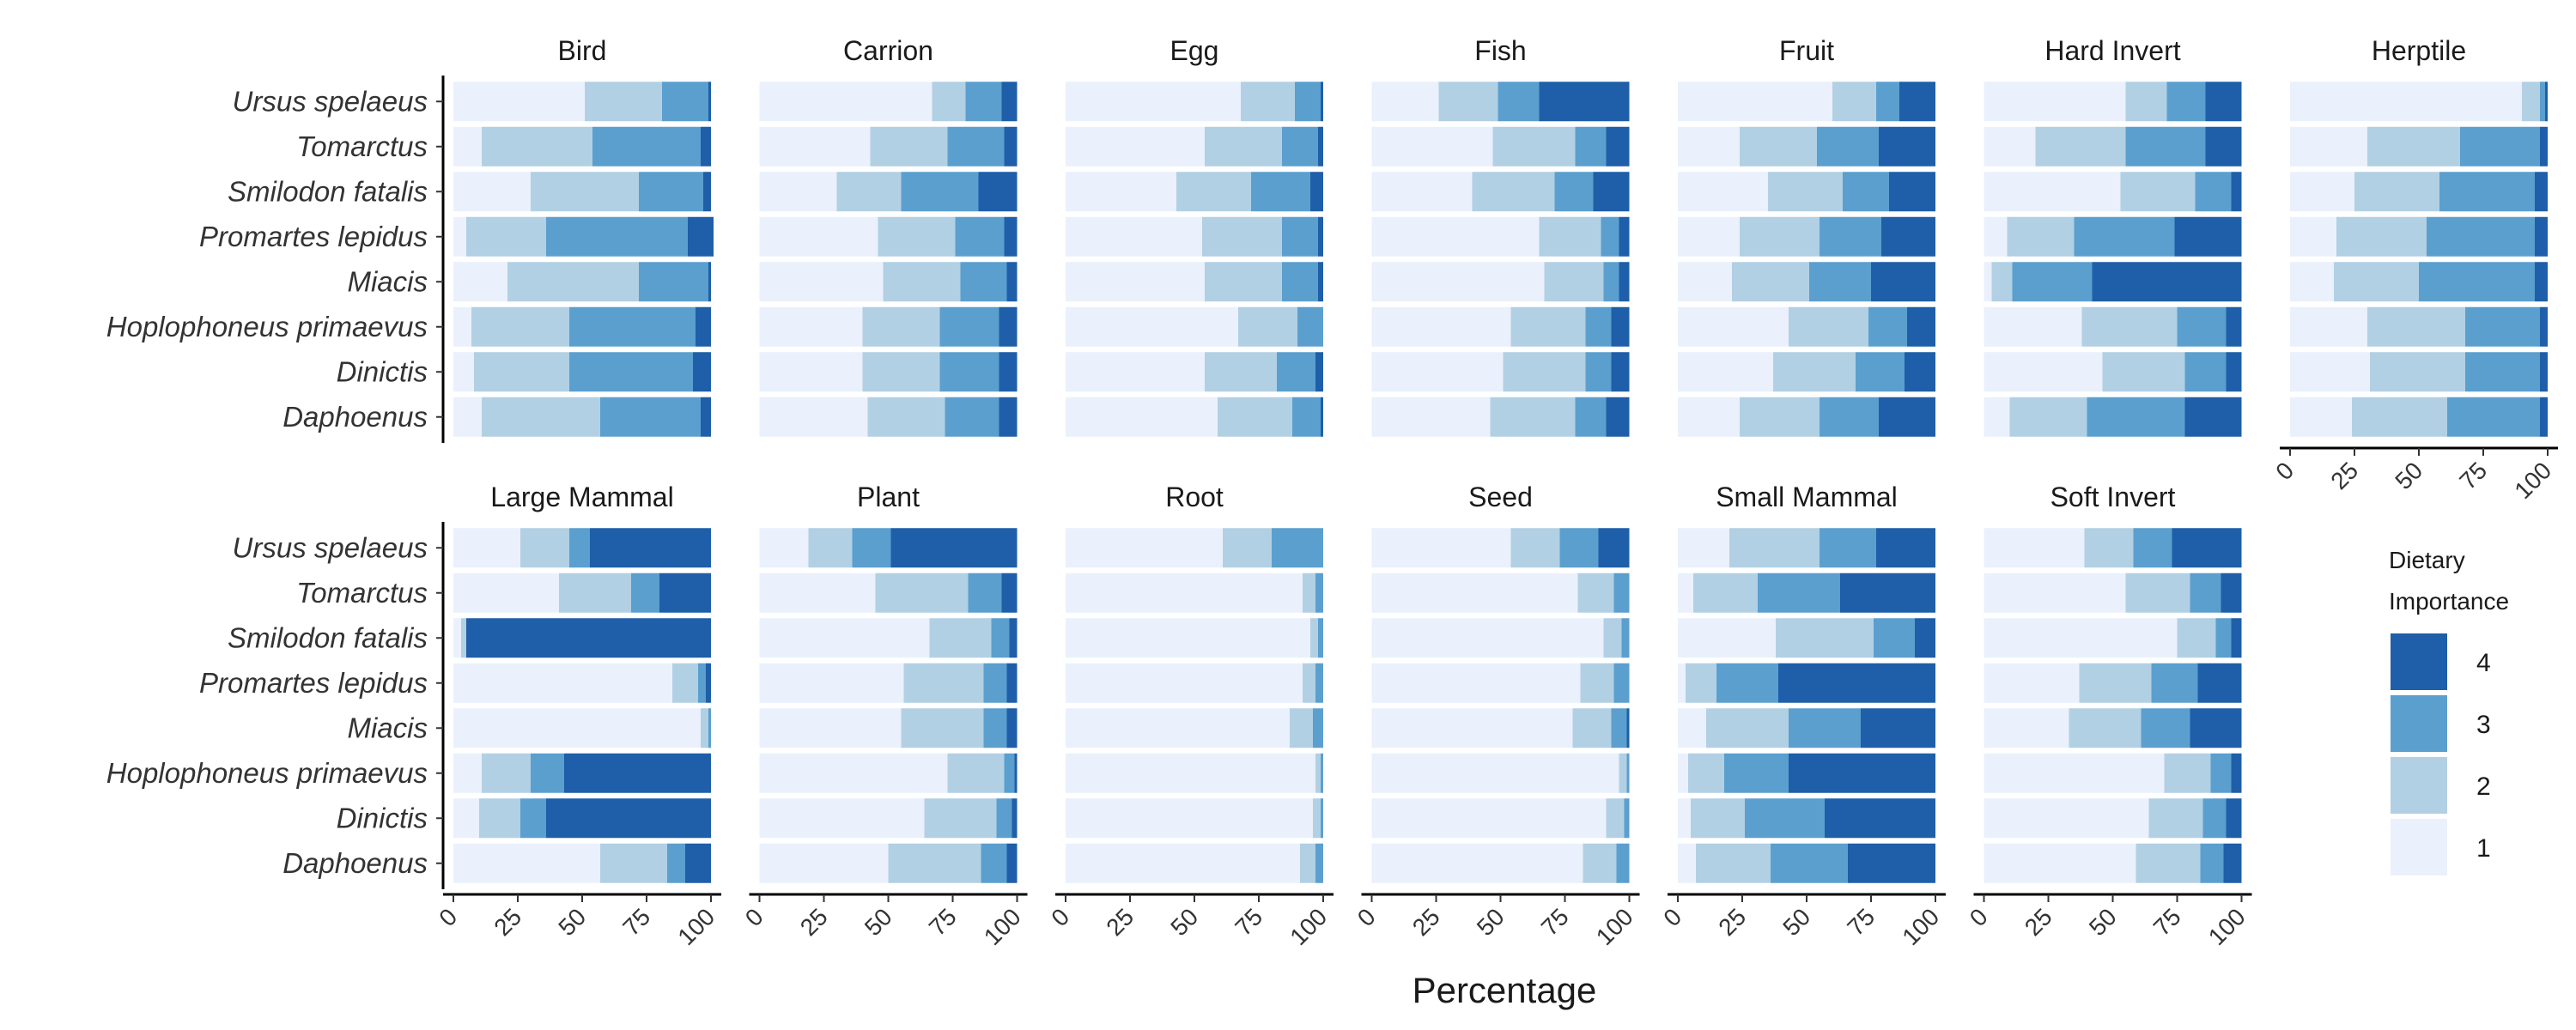 The width and height of the screenshot is (2576, 1030). I want to click on facet-title-bird: Bird, so click(583, 50).